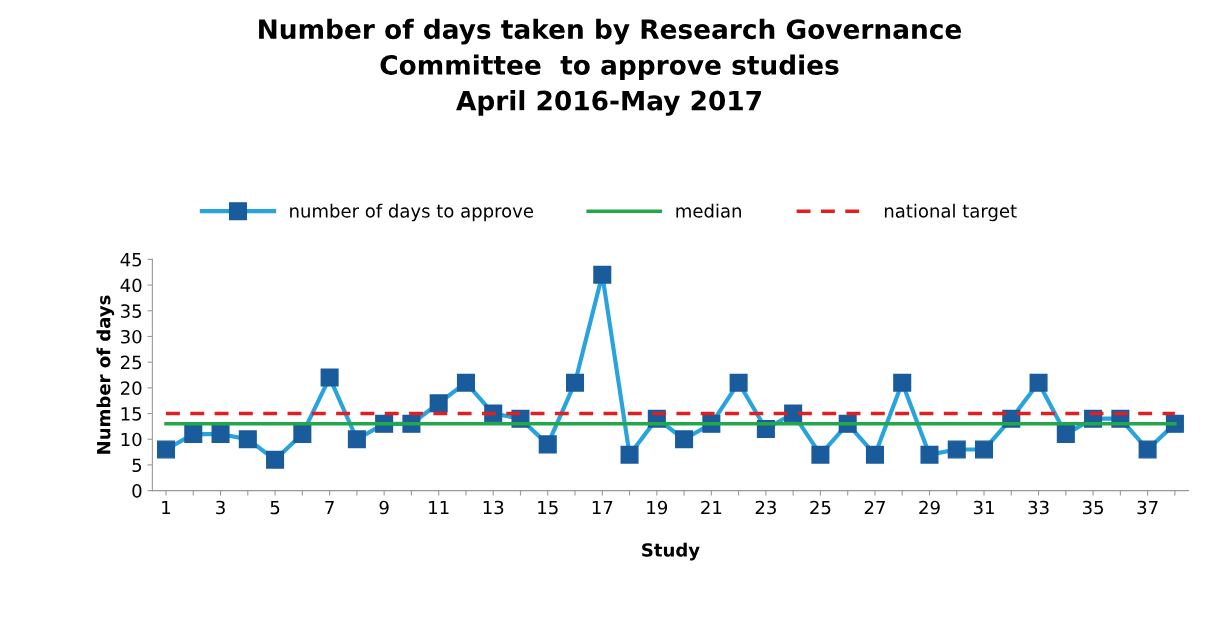 This screenshot has width=1219, height=625. What do you see at coordinates (1092, 507) in the screenshot?
I see `x-tick-label: 35` at bounding box center [1092, 507].